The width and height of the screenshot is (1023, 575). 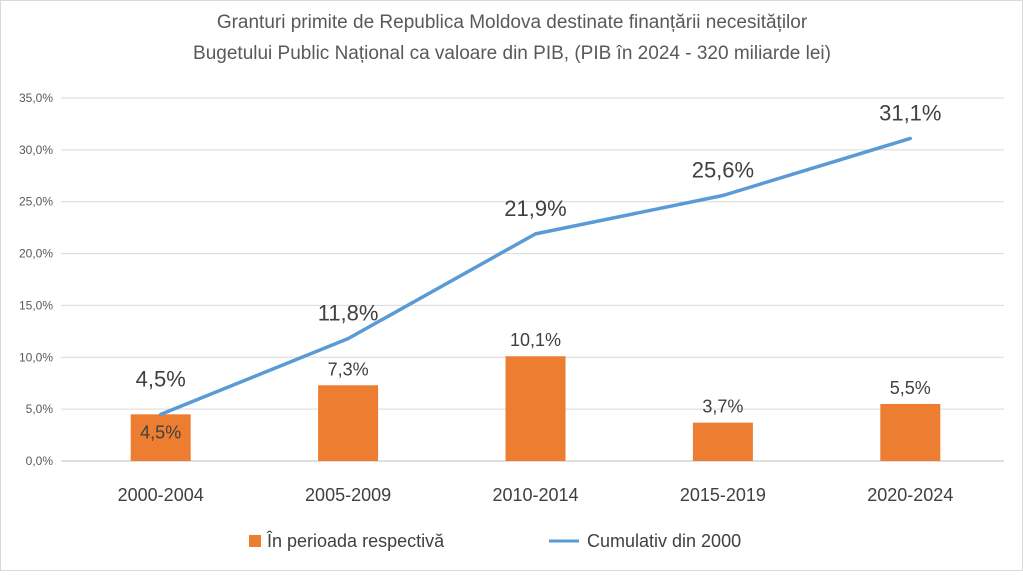 I want to click on bar-data-label: 3,7%, so click(x=722, y=407).